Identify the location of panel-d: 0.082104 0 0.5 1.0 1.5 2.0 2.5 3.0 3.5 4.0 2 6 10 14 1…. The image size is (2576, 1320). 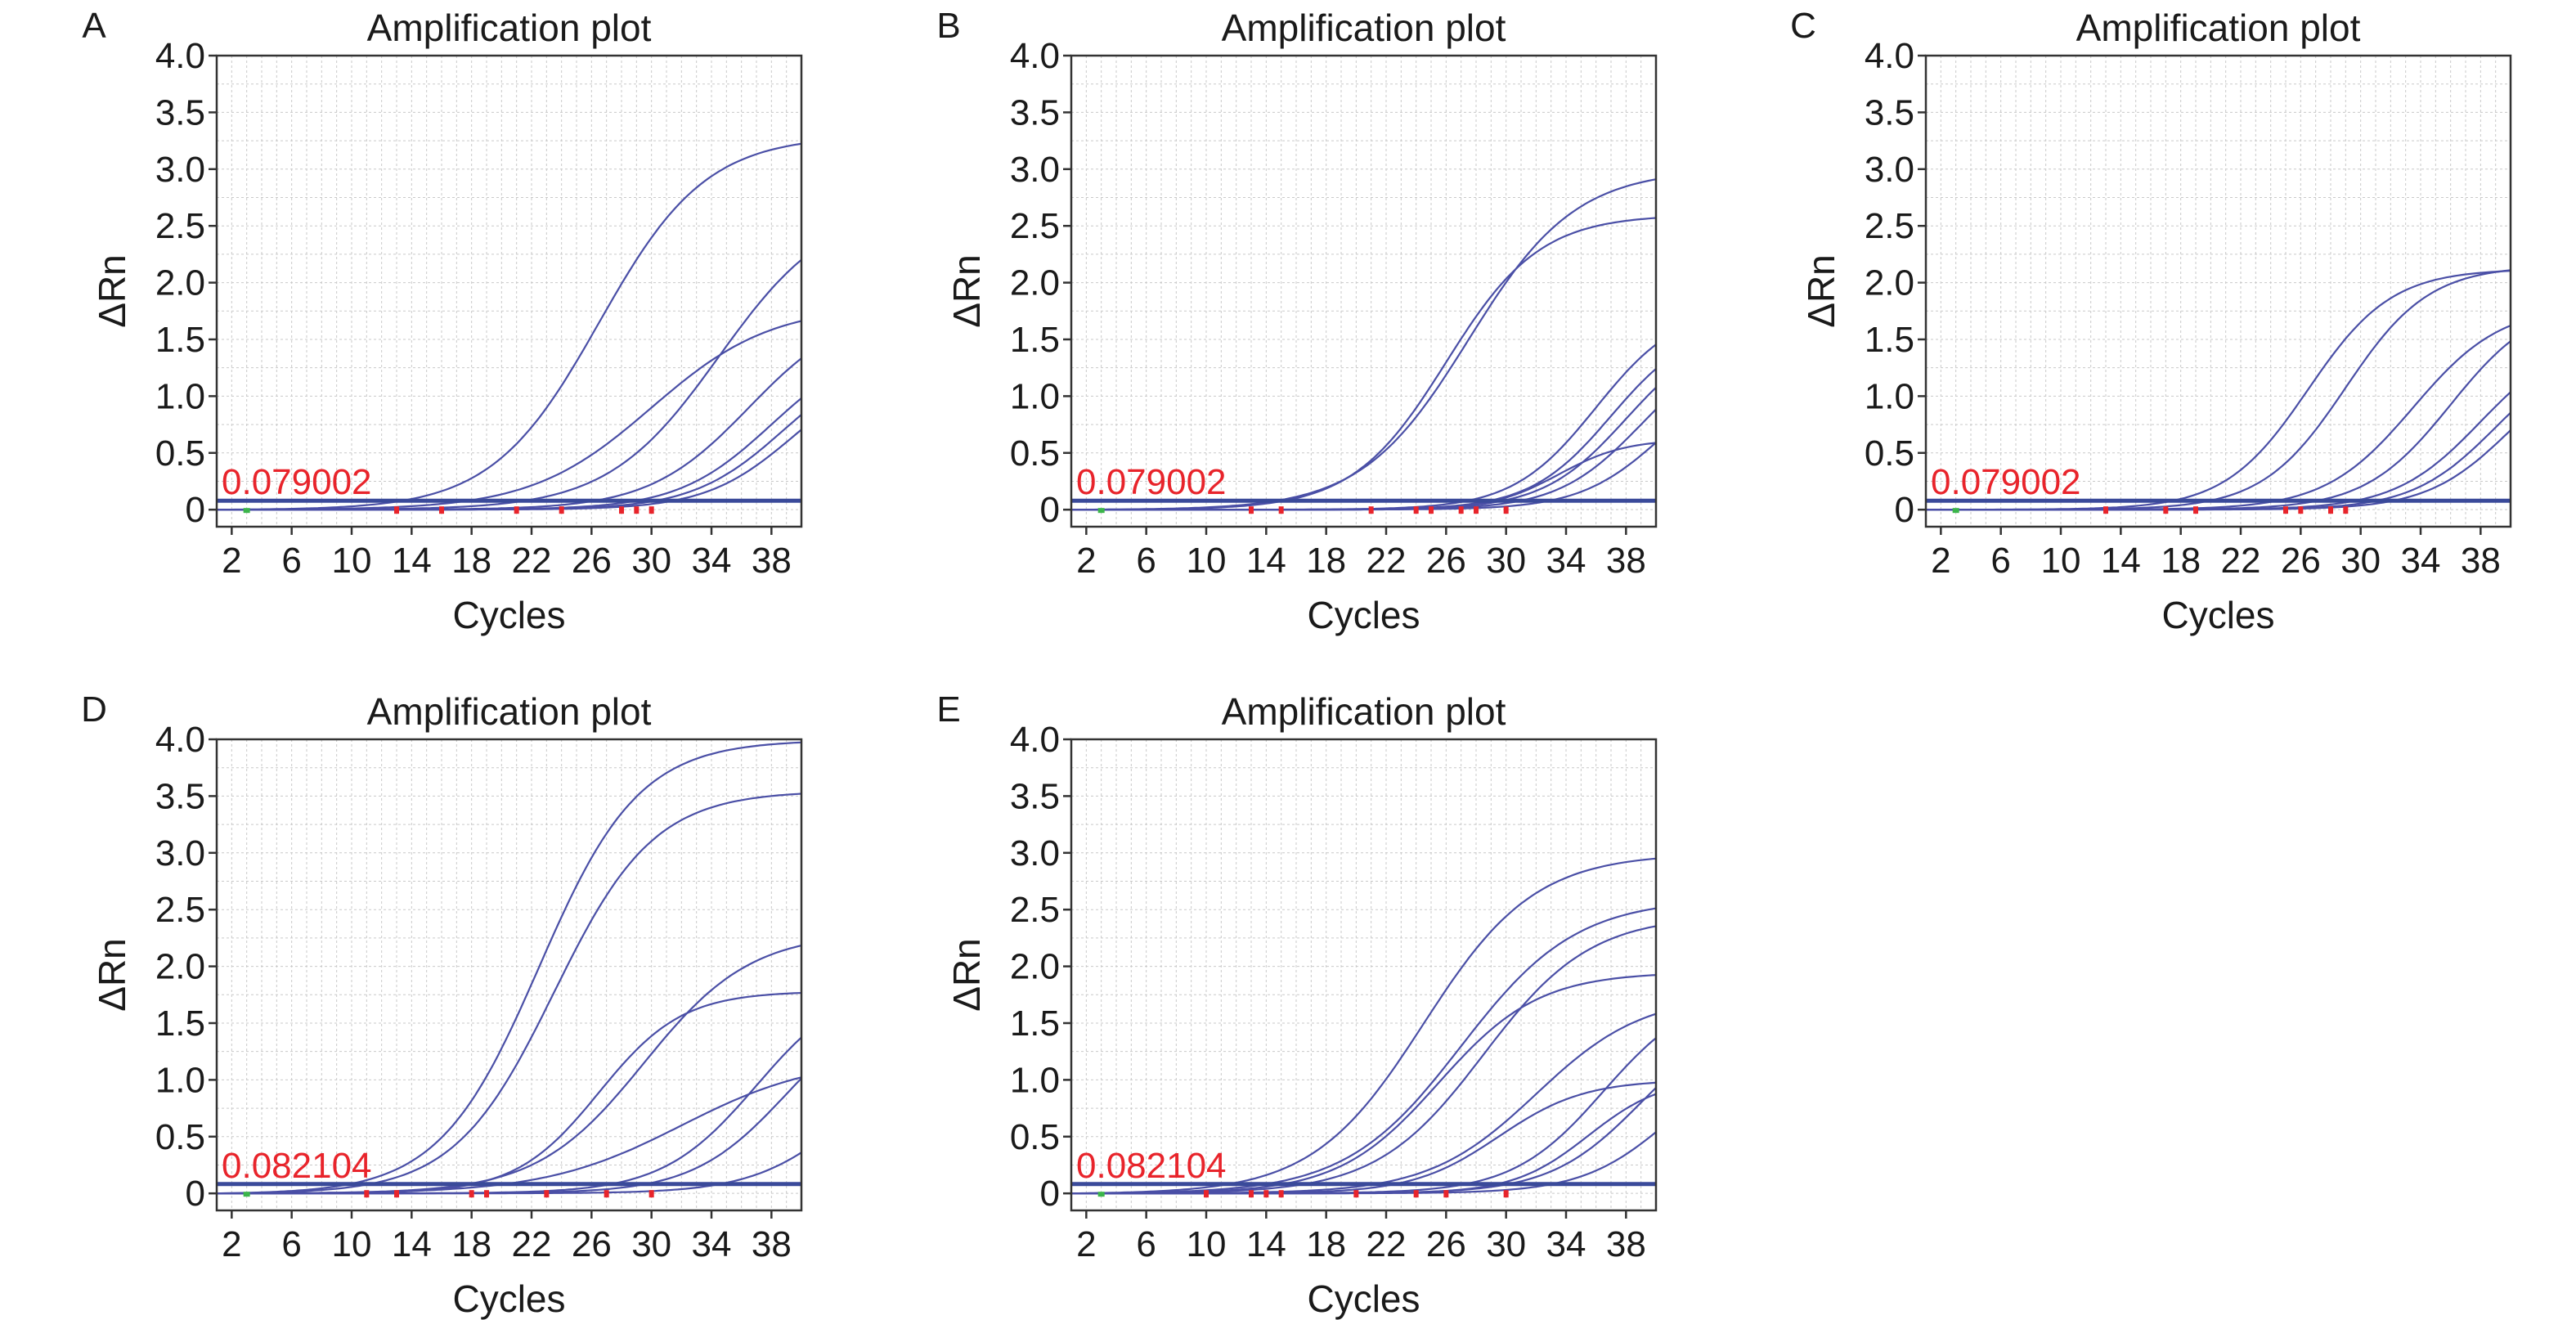
(442, 1004).